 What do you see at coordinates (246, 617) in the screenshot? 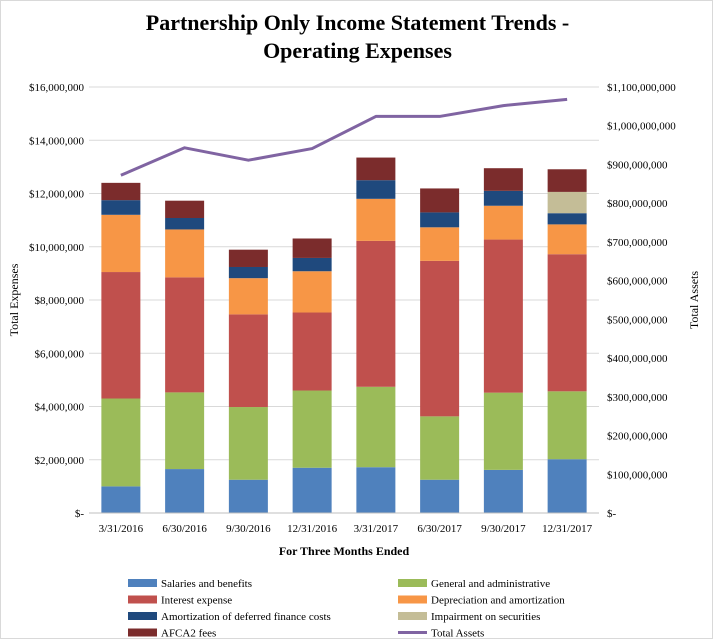
I see `legend-label: Amortization of deferred finance costs` at bounding box center [246, 617].